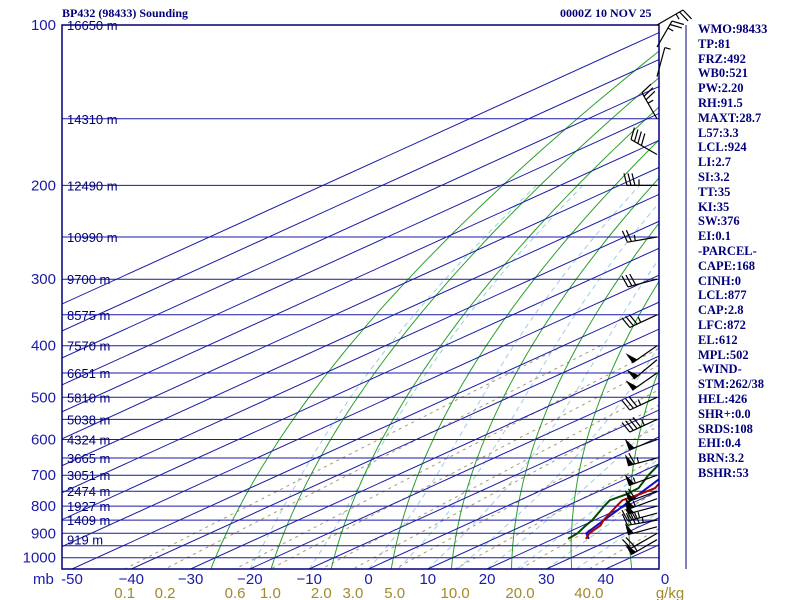  I want to click on mixing-ratio-line, so click(556, 512).